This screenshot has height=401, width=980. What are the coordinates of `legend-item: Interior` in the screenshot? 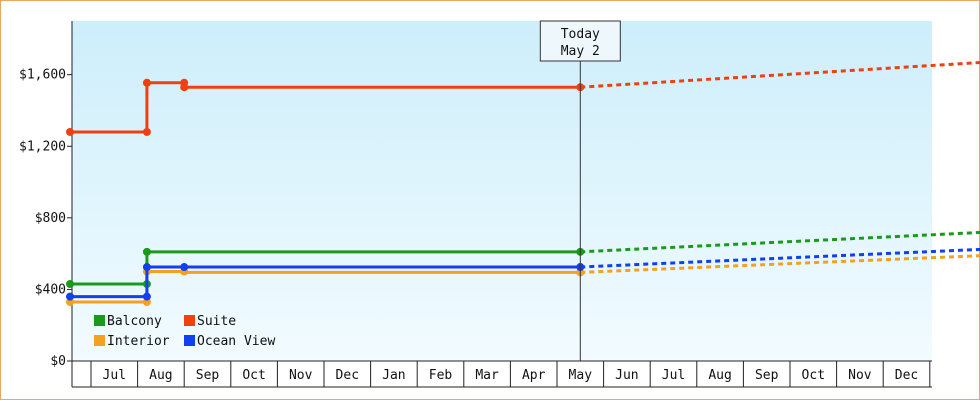 It's located at (132, 341).